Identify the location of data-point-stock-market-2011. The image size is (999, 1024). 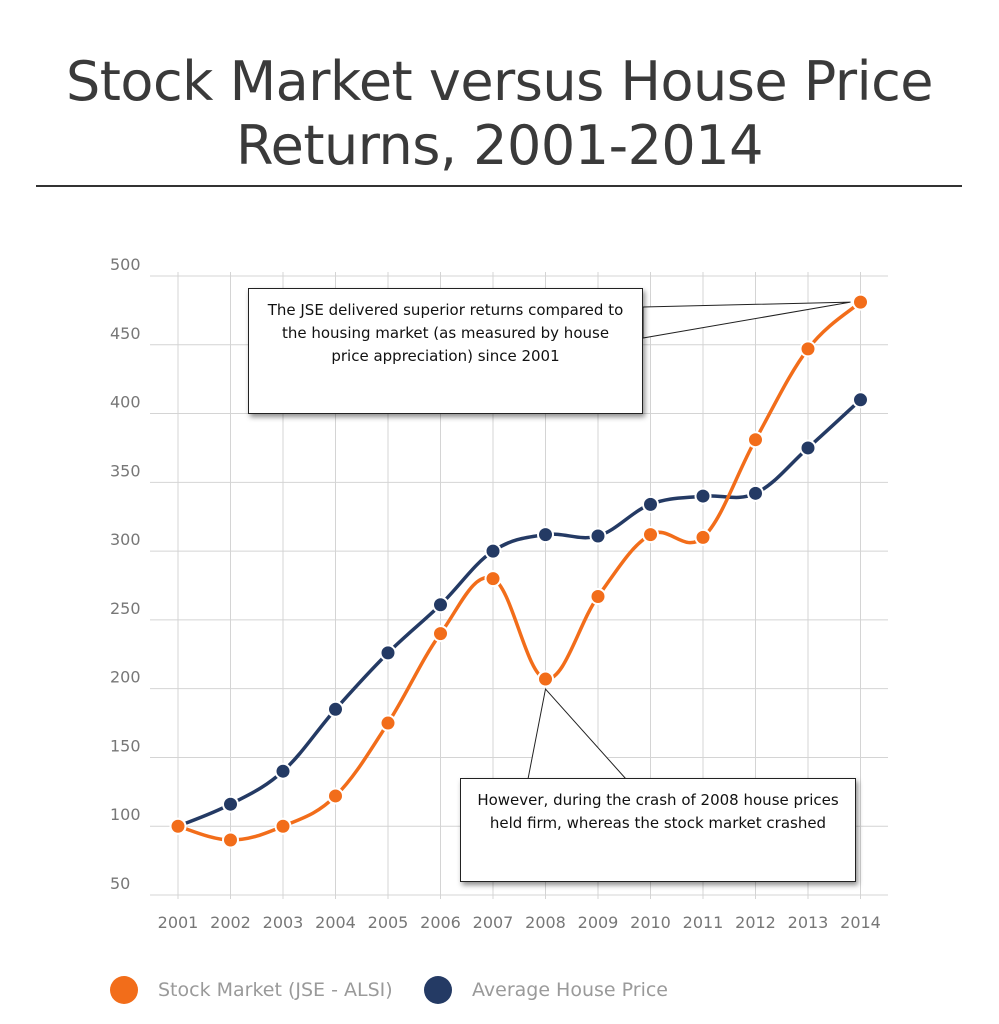
(703, 537).